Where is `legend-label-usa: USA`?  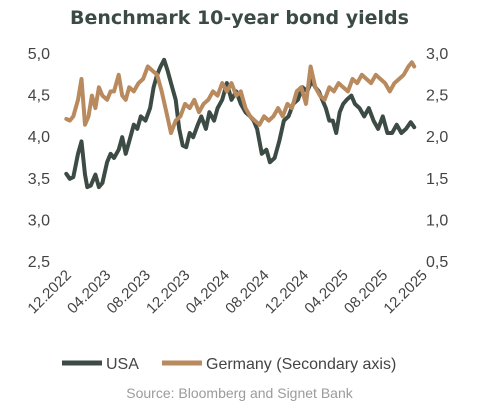
legend-label-usa: USA is located at coordinates (122, 364).